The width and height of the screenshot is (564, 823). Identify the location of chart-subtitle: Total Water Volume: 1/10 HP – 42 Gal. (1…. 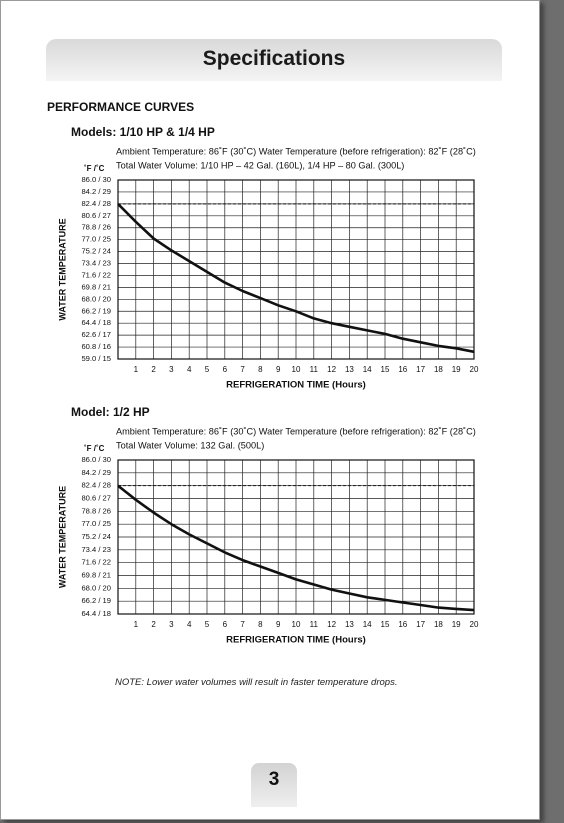
(260, 165).